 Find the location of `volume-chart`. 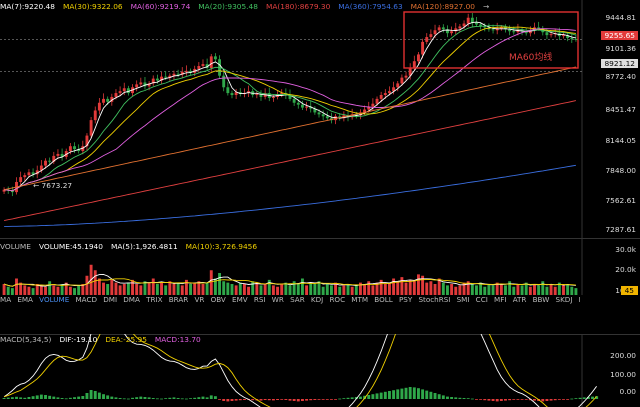

volume-chart is located at coordinates (320, 266).